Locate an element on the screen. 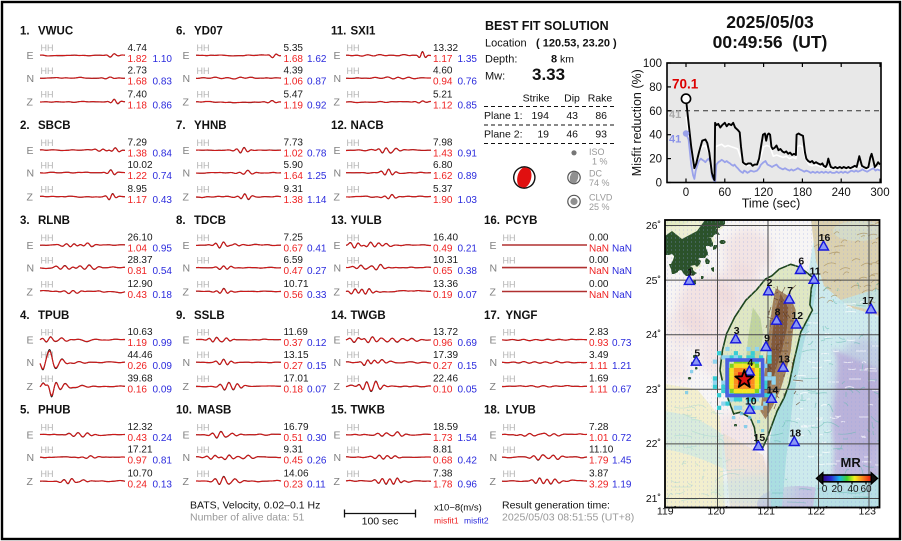 The image size is (902, 541). svg-text: x10−8(m/s) is located at coordinates (458, 507).